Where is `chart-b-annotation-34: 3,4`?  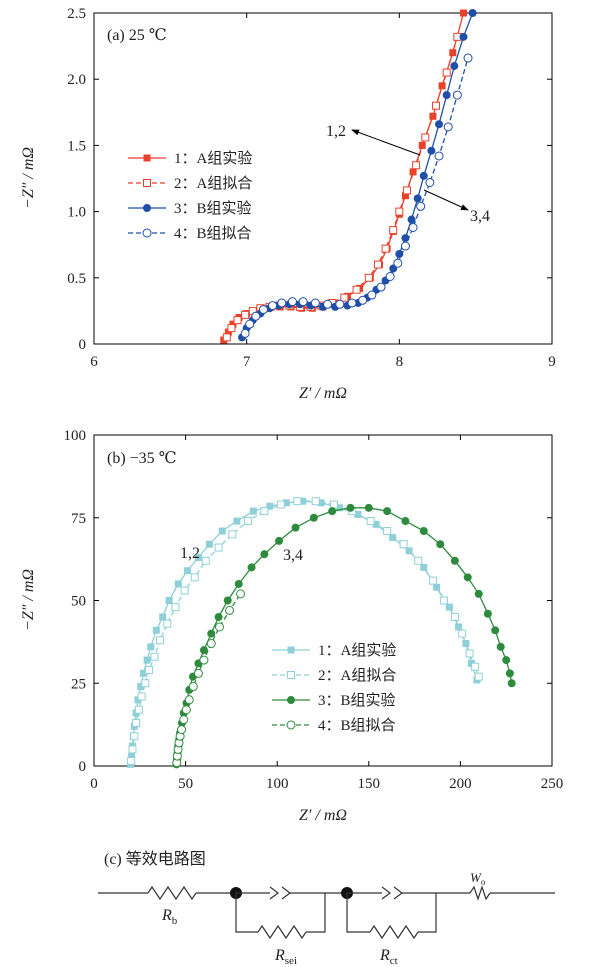 chart-b-annotation-34: 3,4 is located at coordinates (293, 555).